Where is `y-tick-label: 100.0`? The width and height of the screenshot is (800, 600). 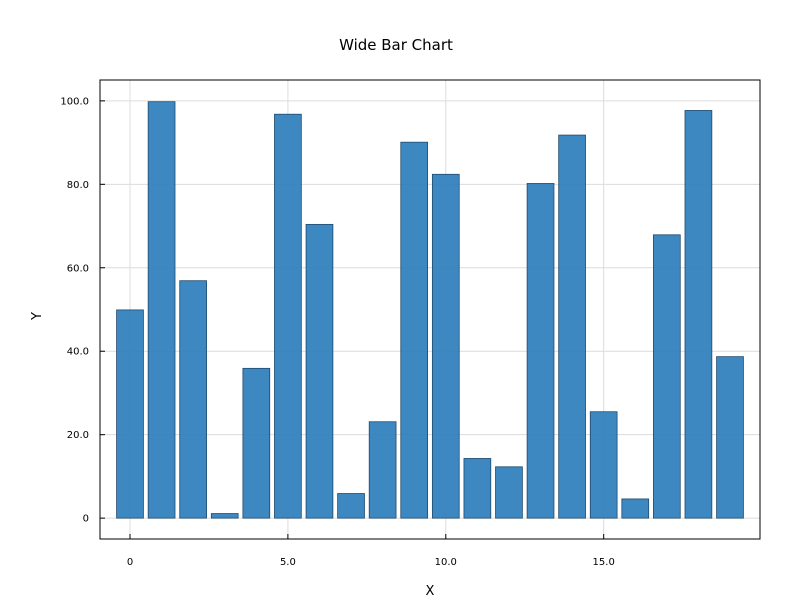 y-tick-label: 100.0 is located at coordinates (74, 101).